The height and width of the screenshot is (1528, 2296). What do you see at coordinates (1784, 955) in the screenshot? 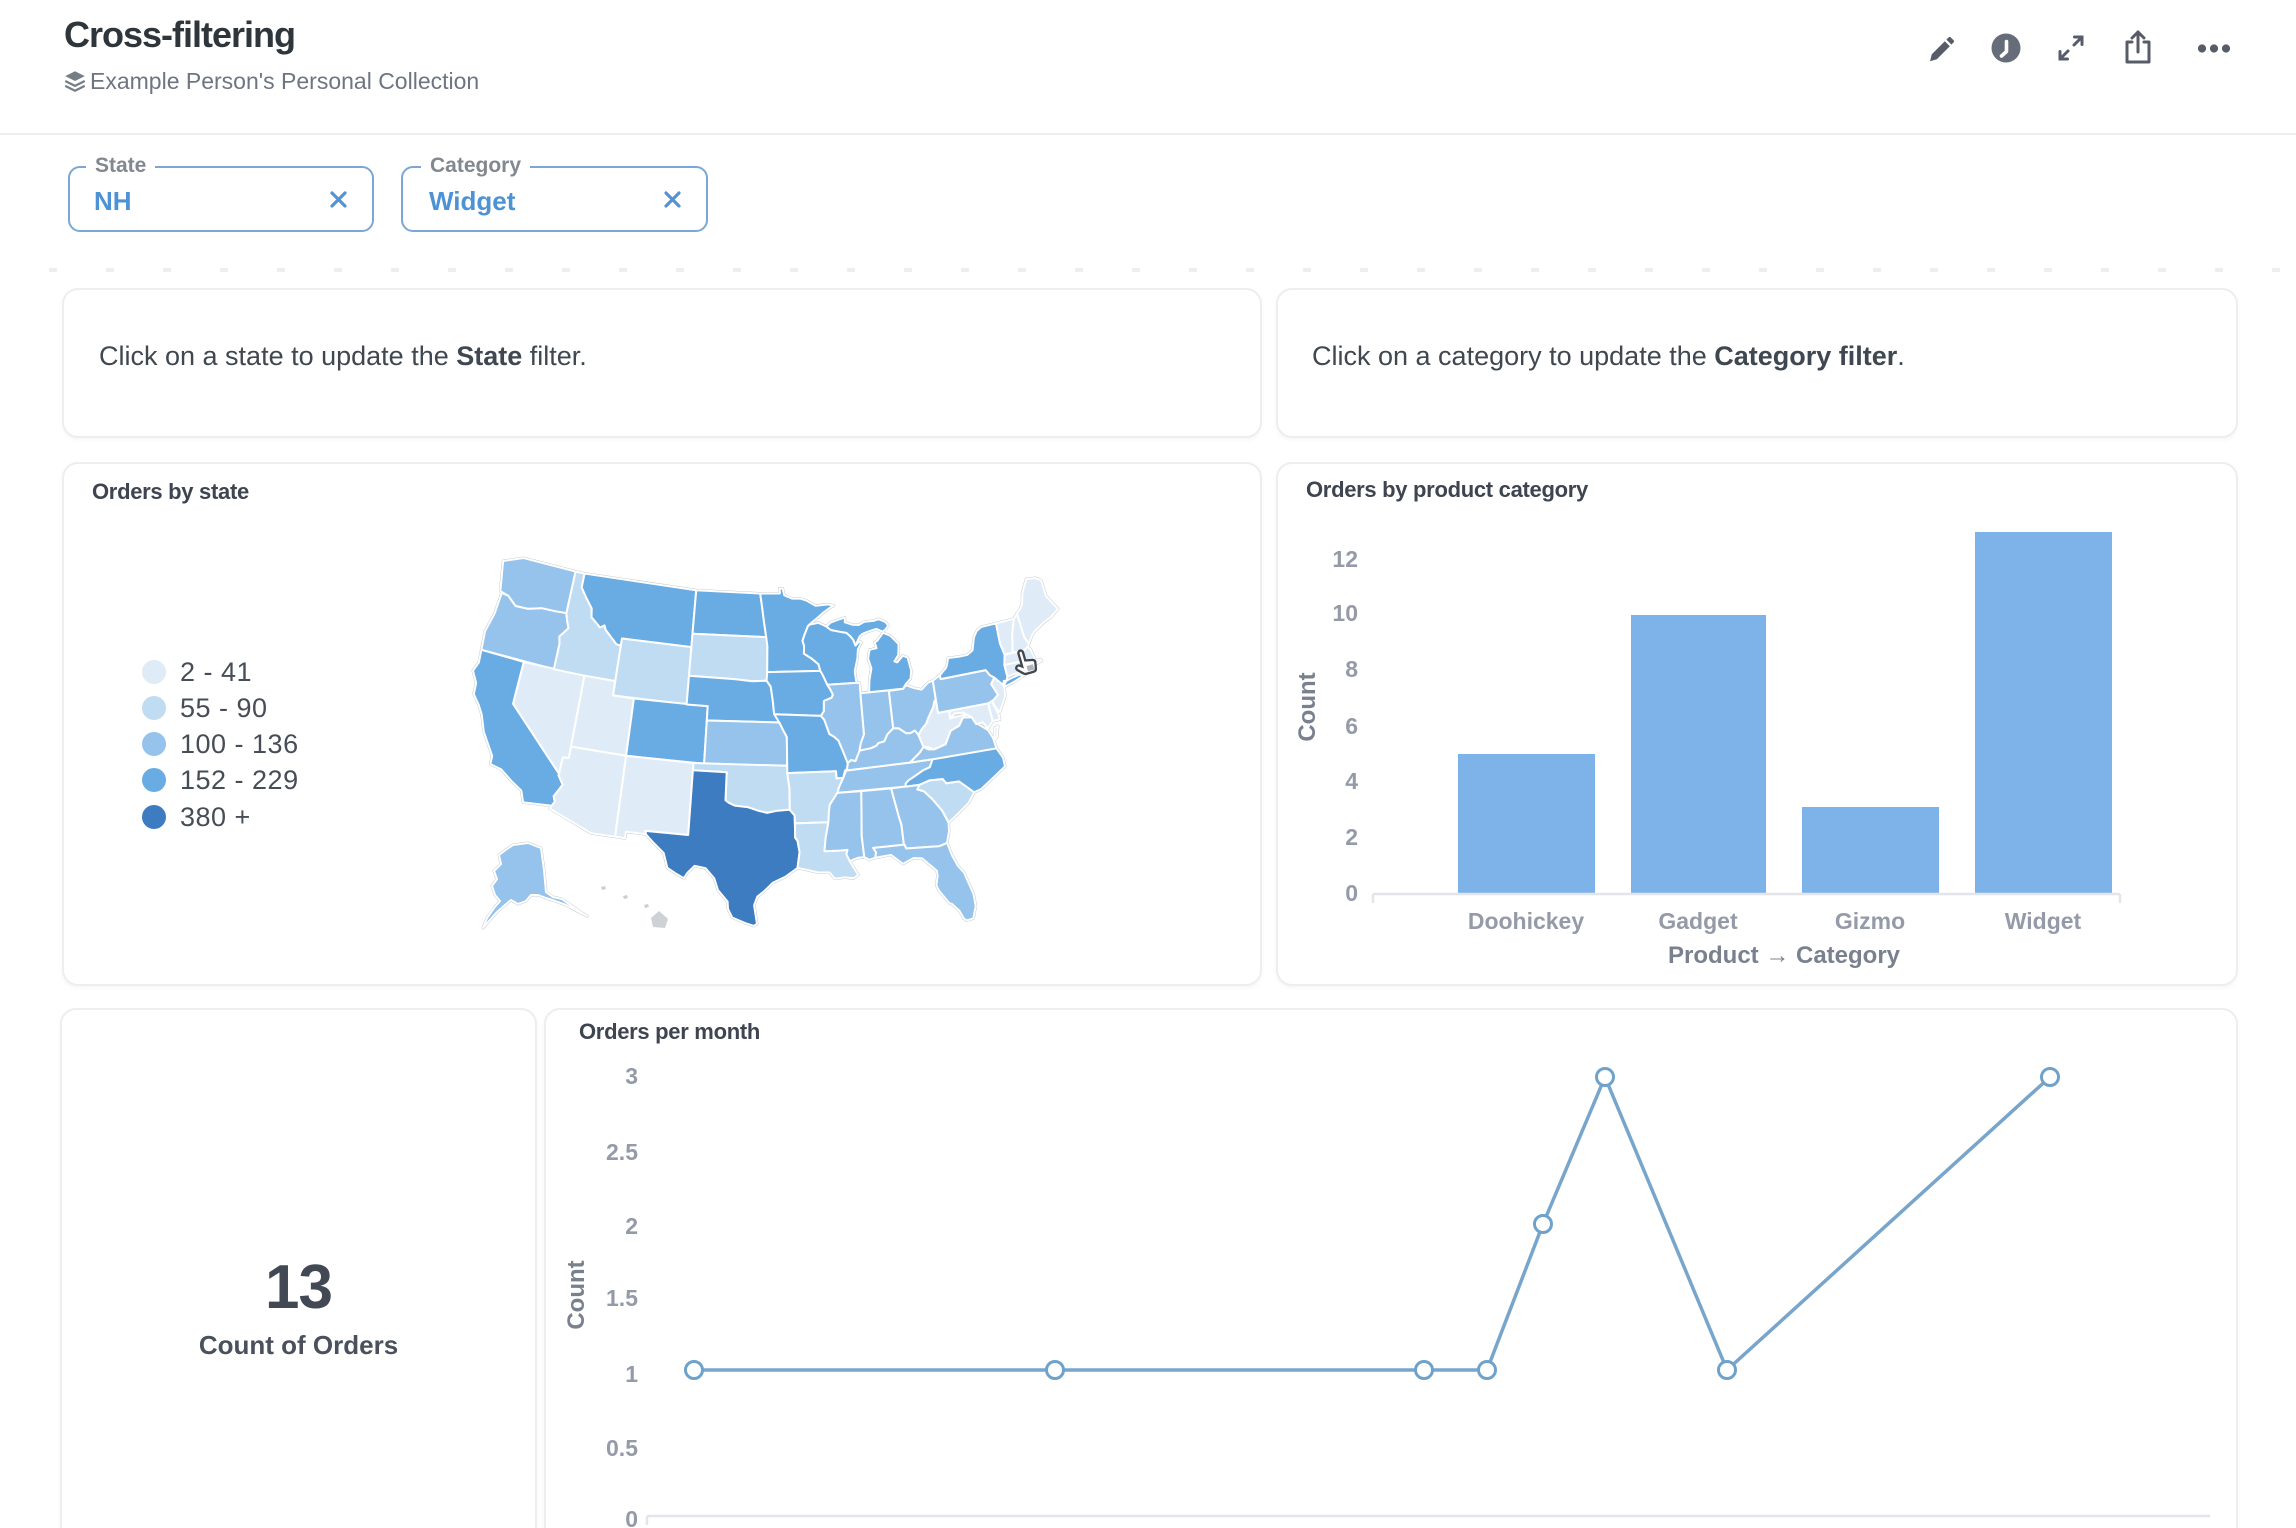
I see `svg-text: Product → Category` at bounding box center [1784, 955].